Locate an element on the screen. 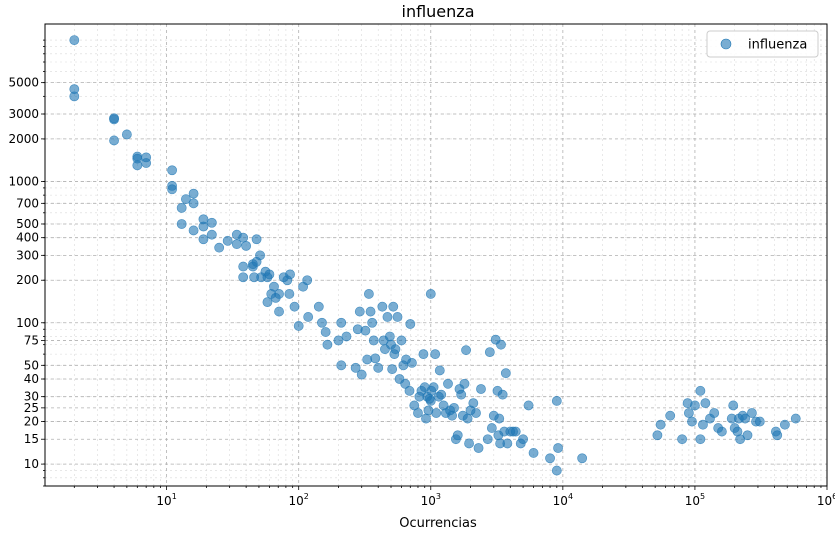 This screenshot has height=536, width=835. y-tick-label: 2000 is located at coordinates (23, 139).